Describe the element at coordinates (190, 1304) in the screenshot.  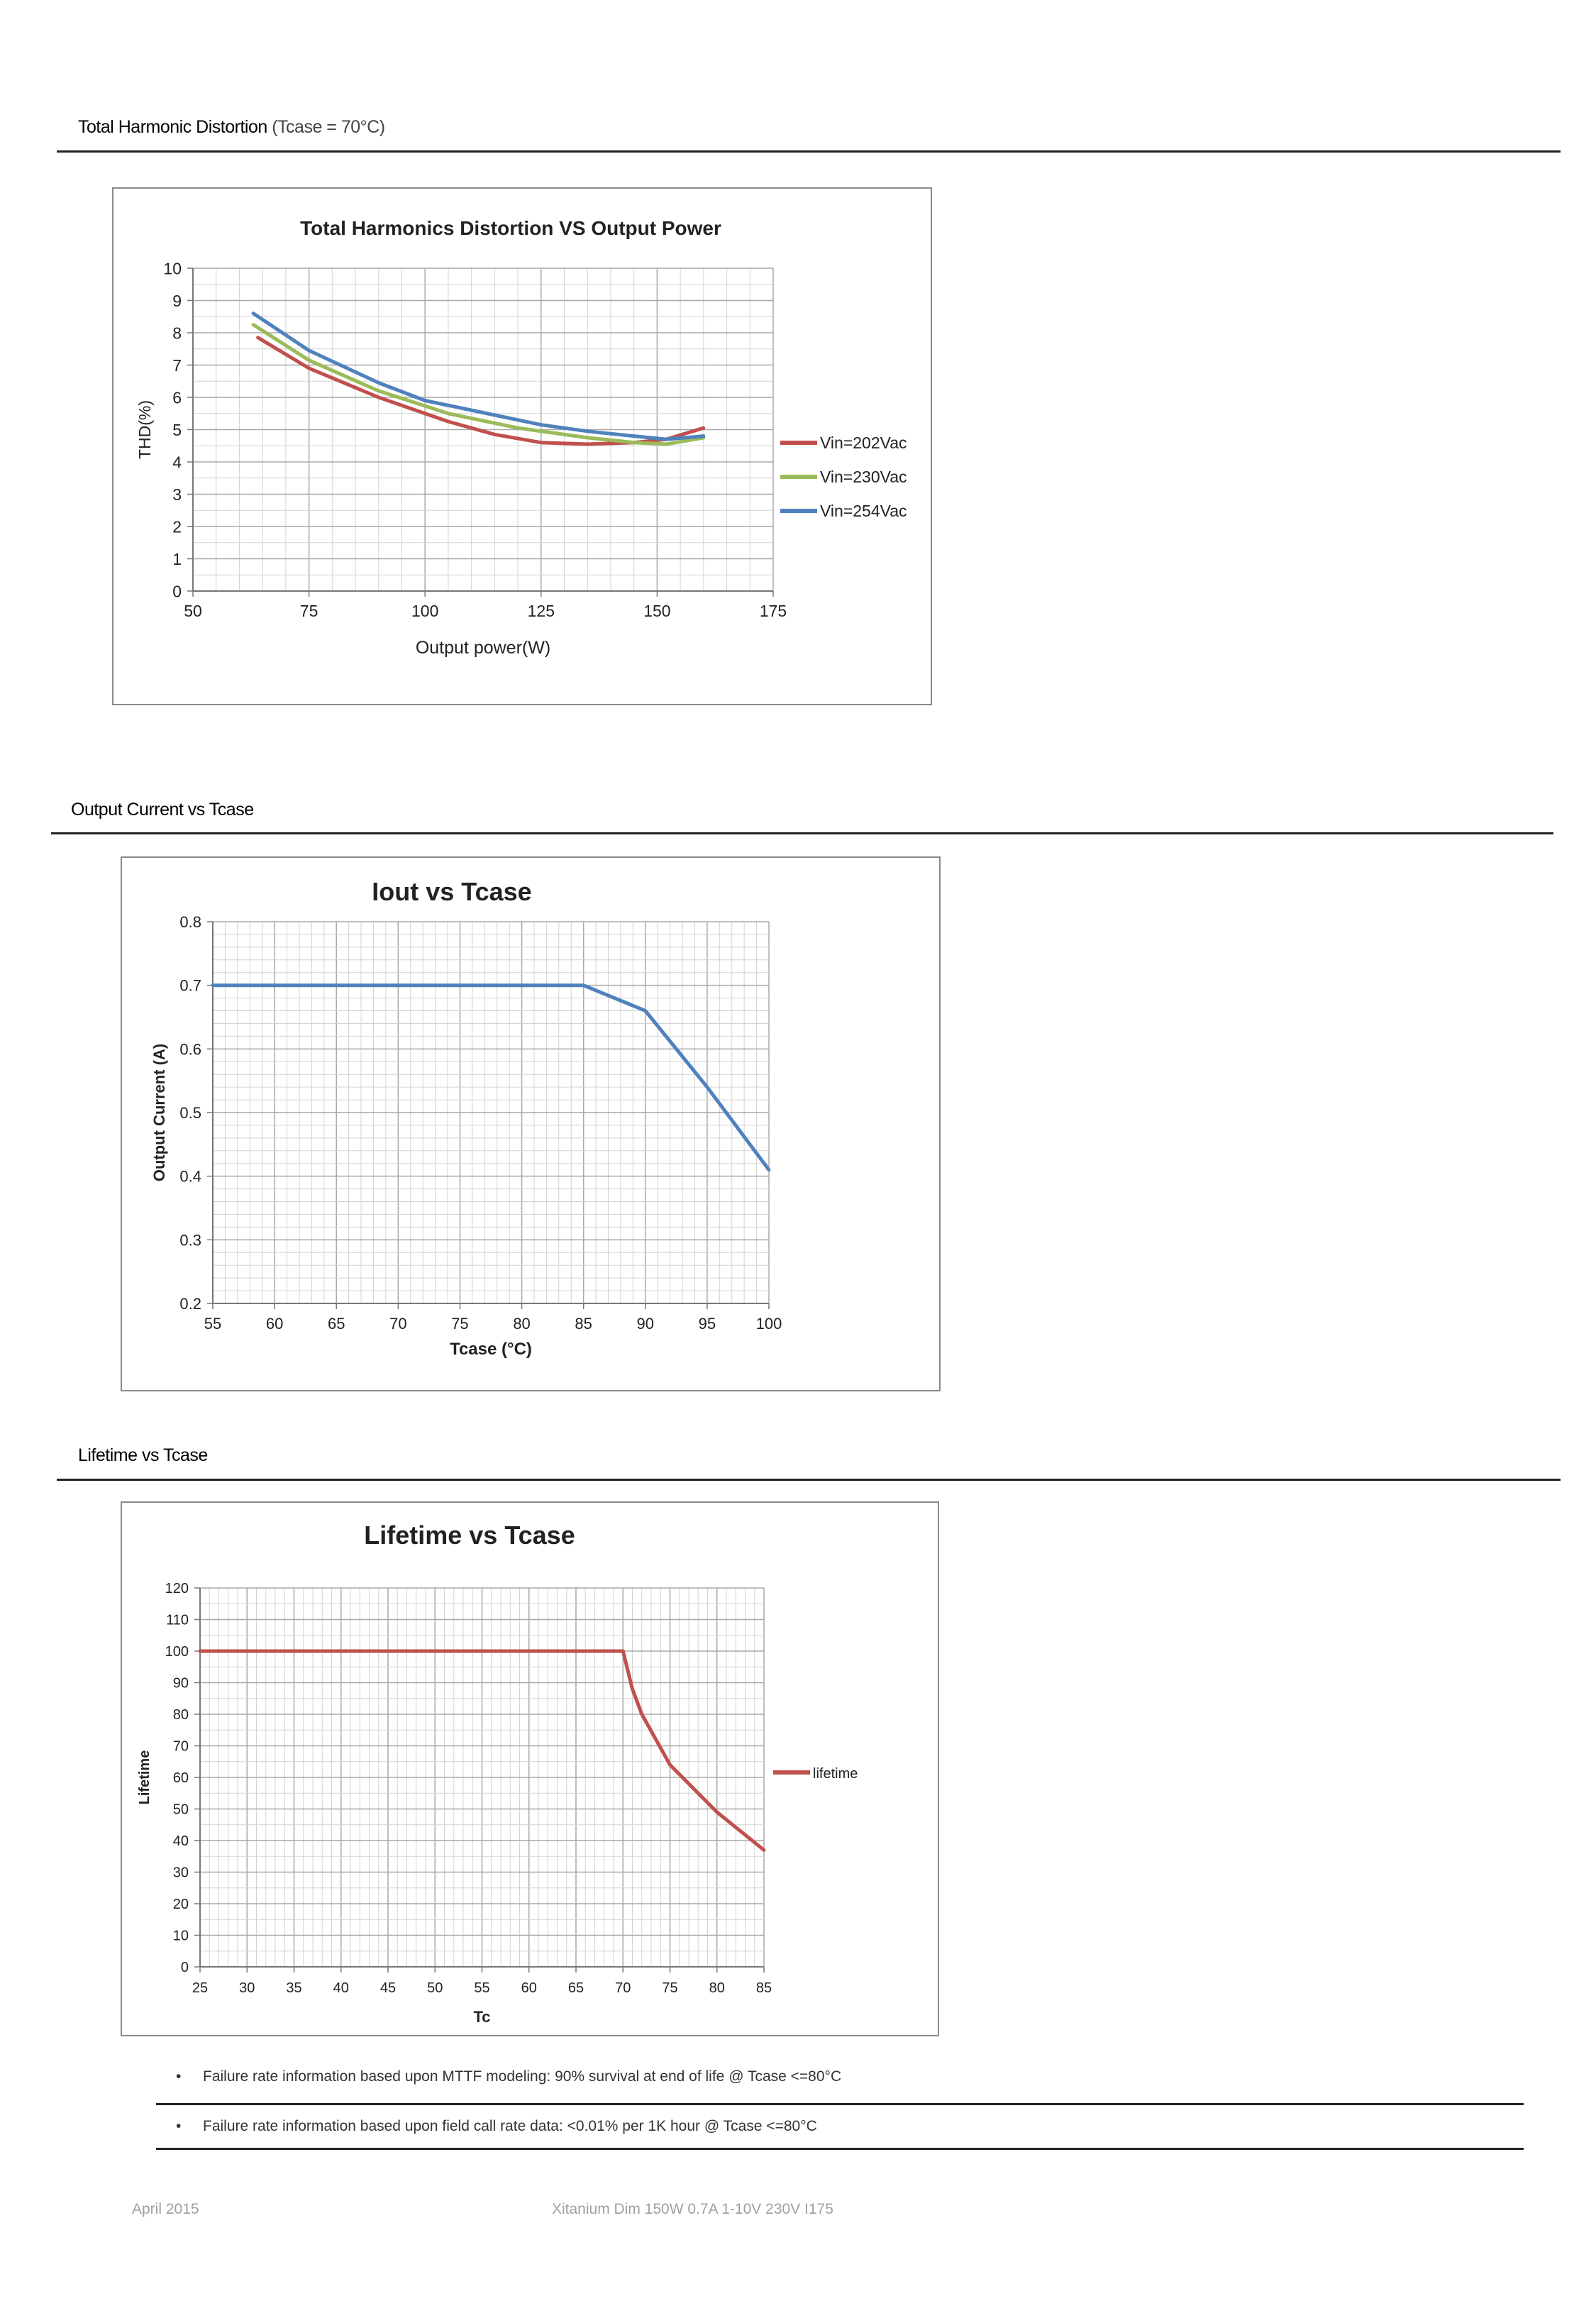
I see `y-tick-label: 0.2` at that location.